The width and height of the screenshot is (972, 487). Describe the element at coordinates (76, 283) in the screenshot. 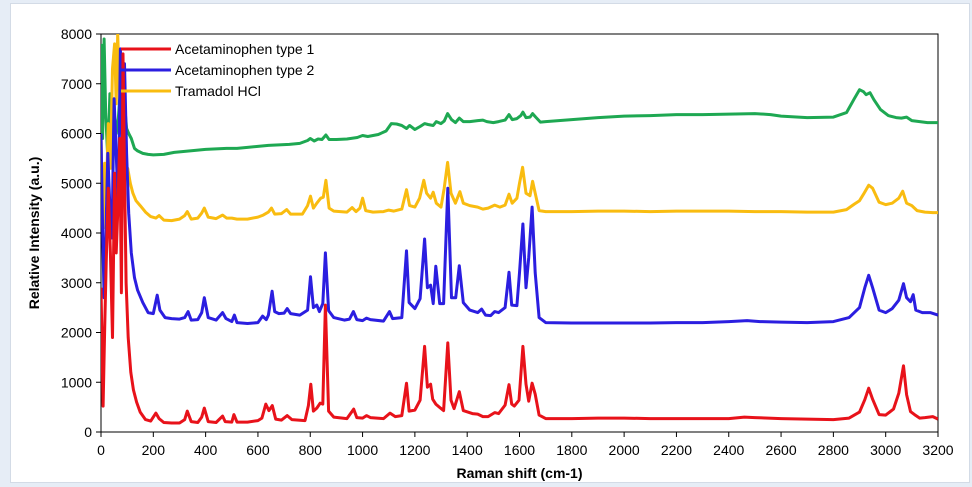

I see `y-tick-label: 3000` at that location.